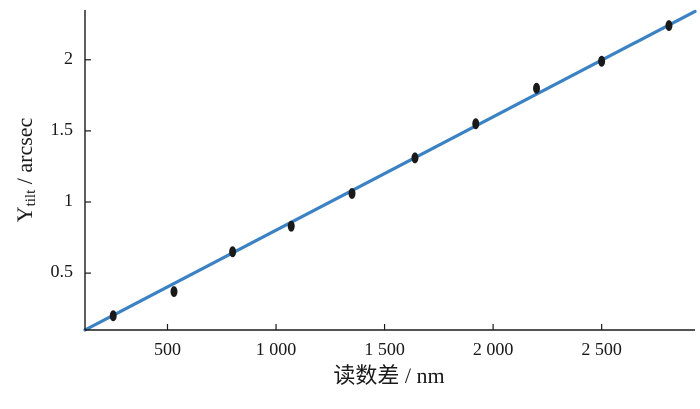 The height and width of the screenshot is (409, 700). What do you see at coordinates (384, 349) in the screenshot?
I see `x-tick-label: 1 500` at bounding box center [384, 349].